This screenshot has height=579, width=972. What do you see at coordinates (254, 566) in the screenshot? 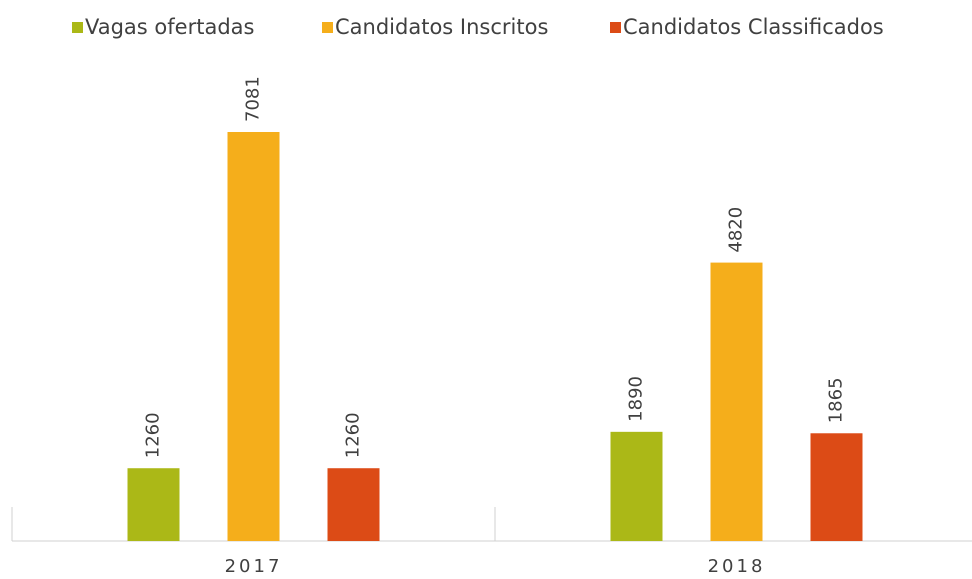
I see `x-tick-label: 2017` at bounding box center [254, 566].